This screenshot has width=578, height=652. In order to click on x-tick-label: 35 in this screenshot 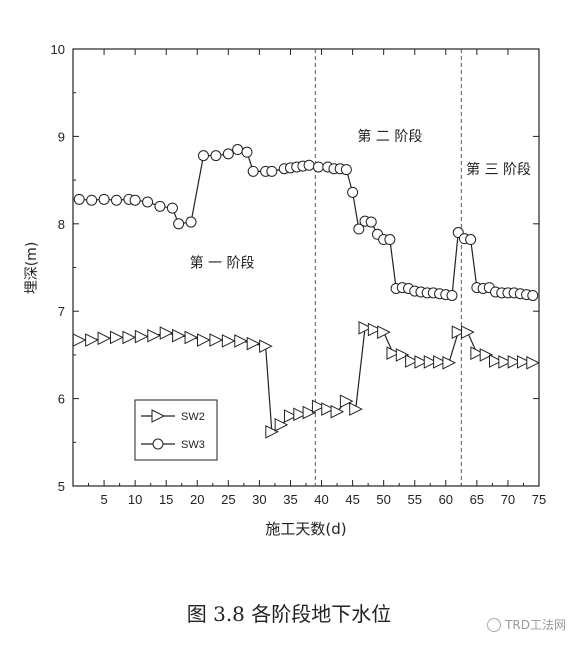, I will do `click(290, 499)`.